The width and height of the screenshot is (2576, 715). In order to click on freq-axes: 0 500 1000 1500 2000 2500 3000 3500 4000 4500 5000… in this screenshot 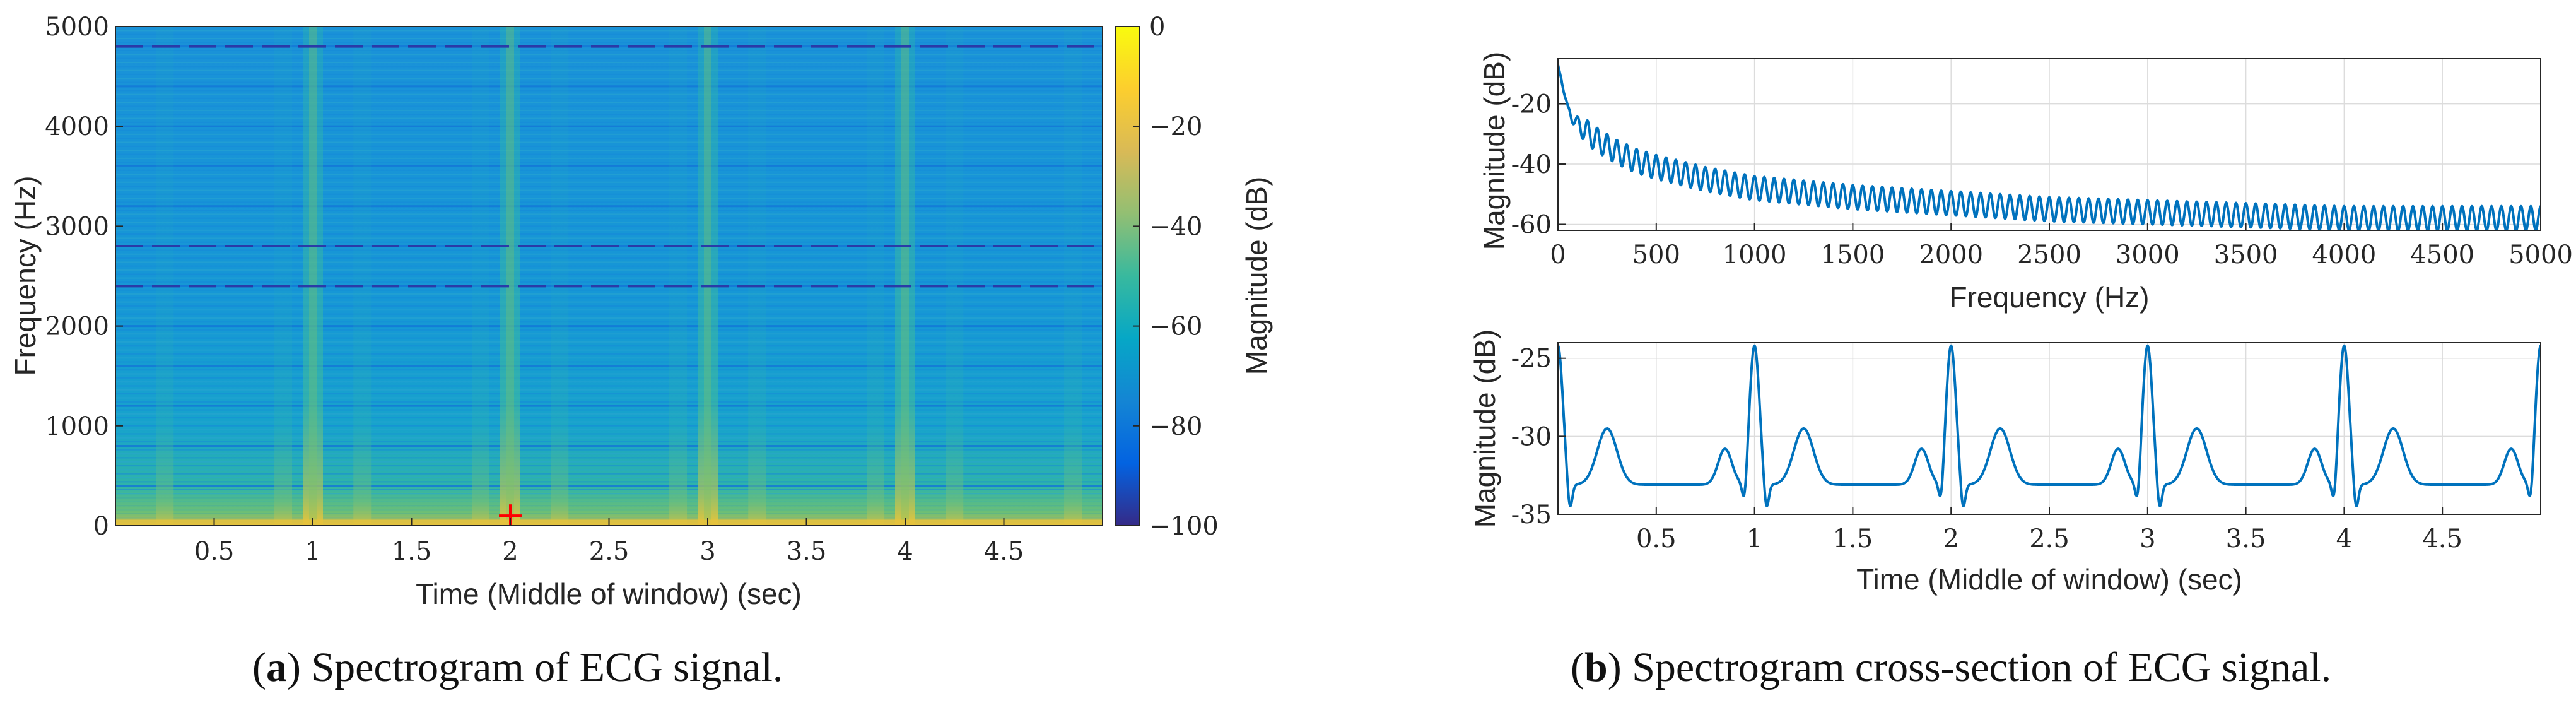, I will do `click(2042, 179)`.